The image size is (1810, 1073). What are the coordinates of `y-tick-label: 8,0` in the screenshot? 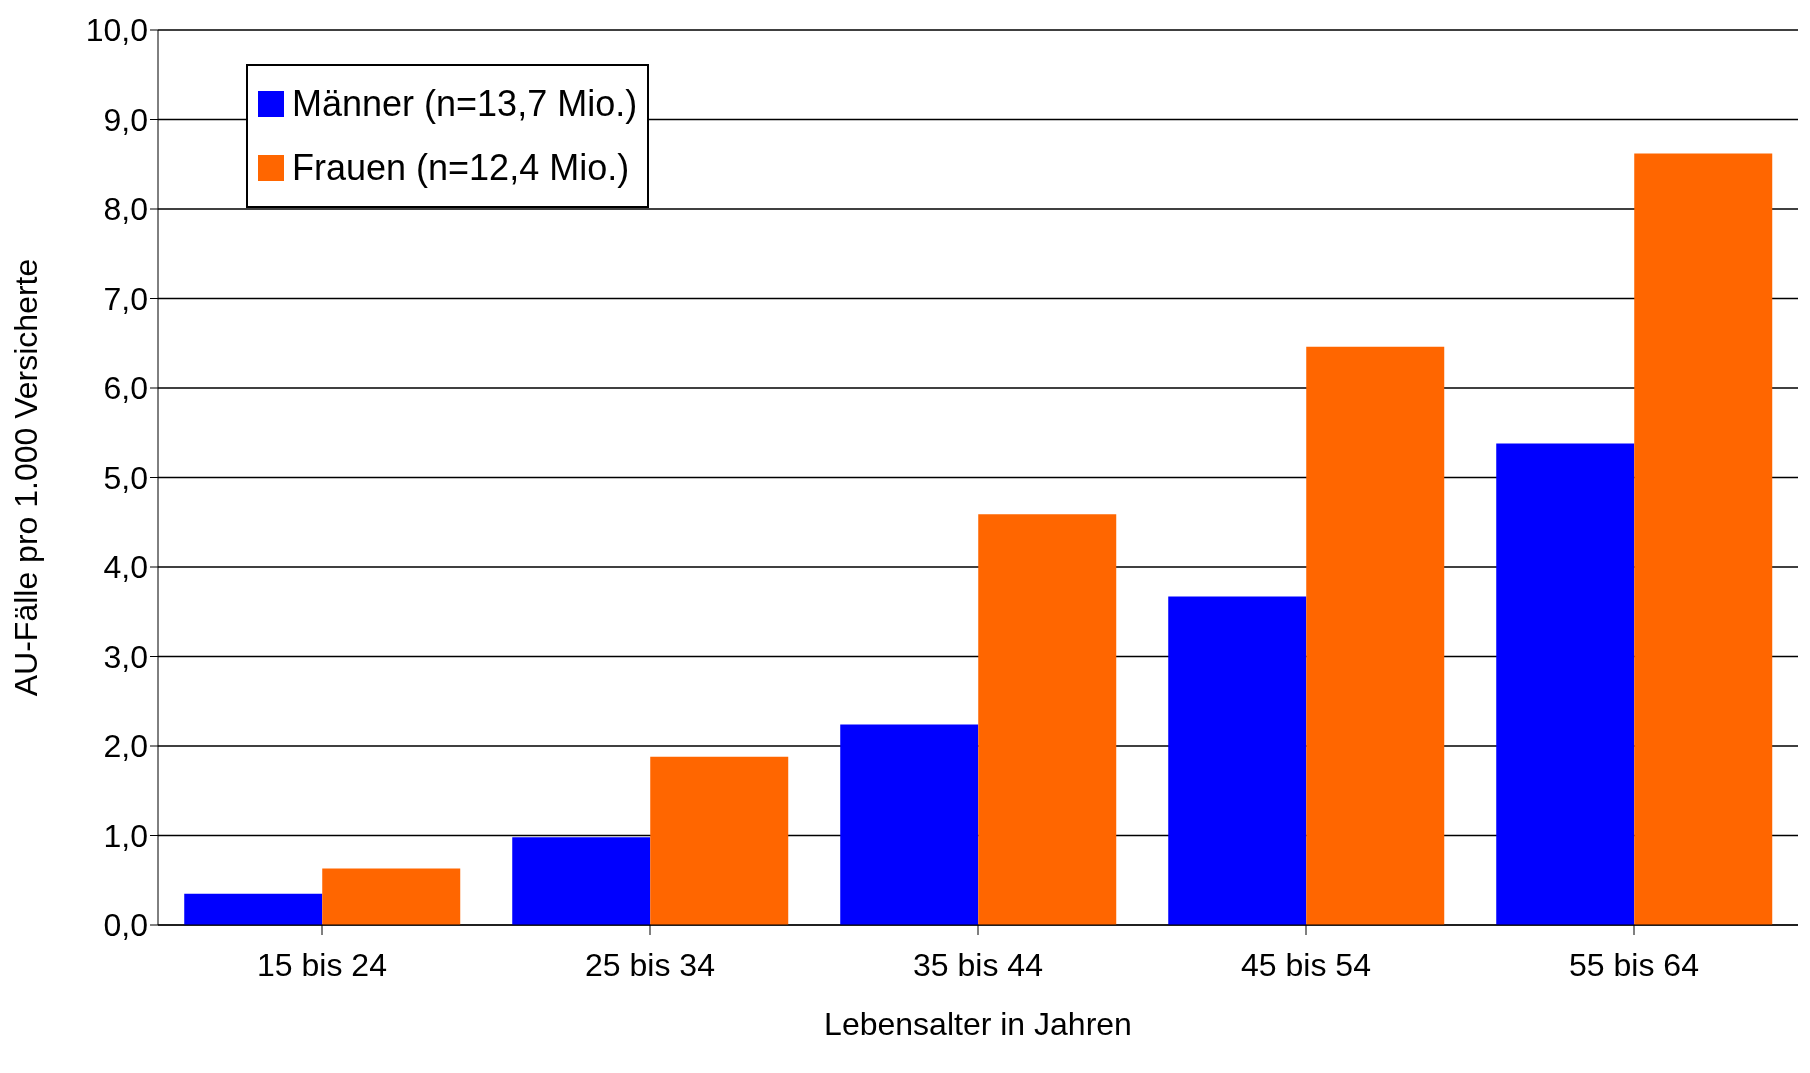 It's located at (125, 209).